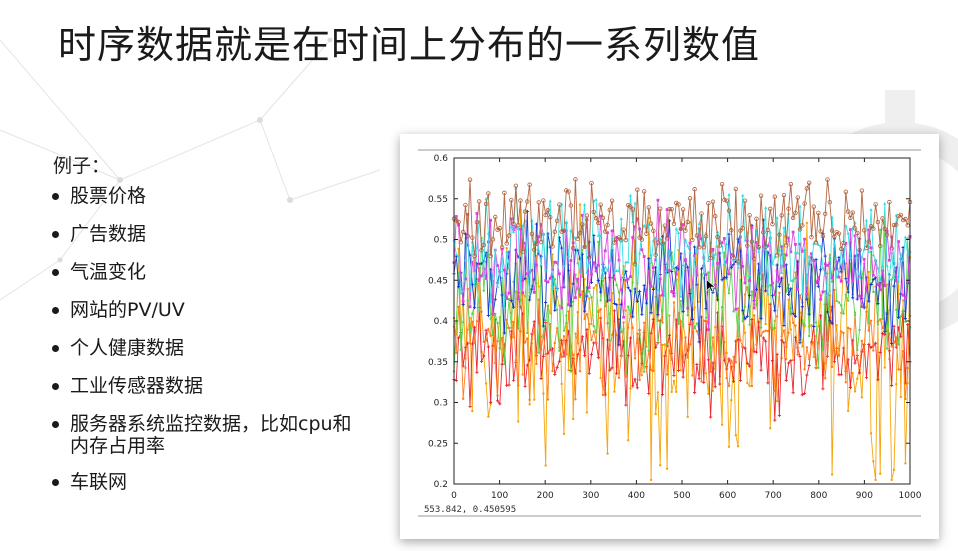 This screenshot has height=551, width=958. I want to click on y-tick-label: 0.25, so click(438, 444).